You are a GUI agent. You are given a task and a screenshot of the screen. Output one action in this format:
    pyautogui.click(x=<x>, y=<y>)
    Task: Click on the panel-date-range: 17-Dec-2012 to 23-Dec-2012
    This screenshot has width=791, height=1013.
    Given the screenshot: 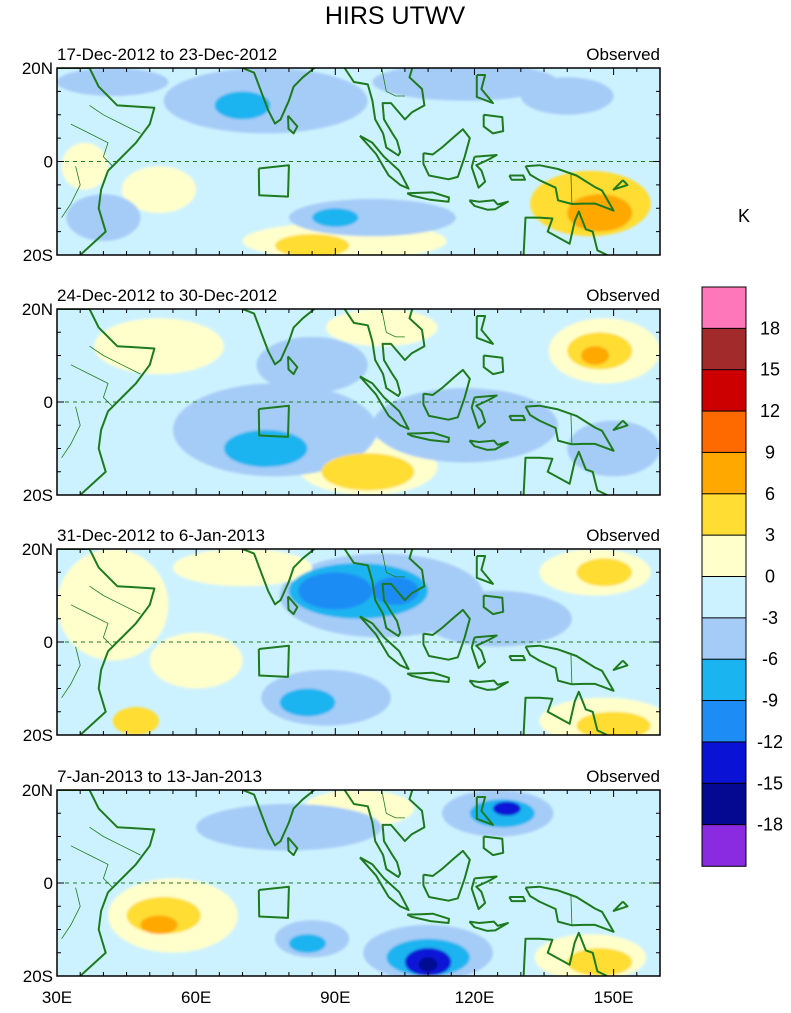 What is the action you would take?
    pyautogui.click(x=167, y=54)
    